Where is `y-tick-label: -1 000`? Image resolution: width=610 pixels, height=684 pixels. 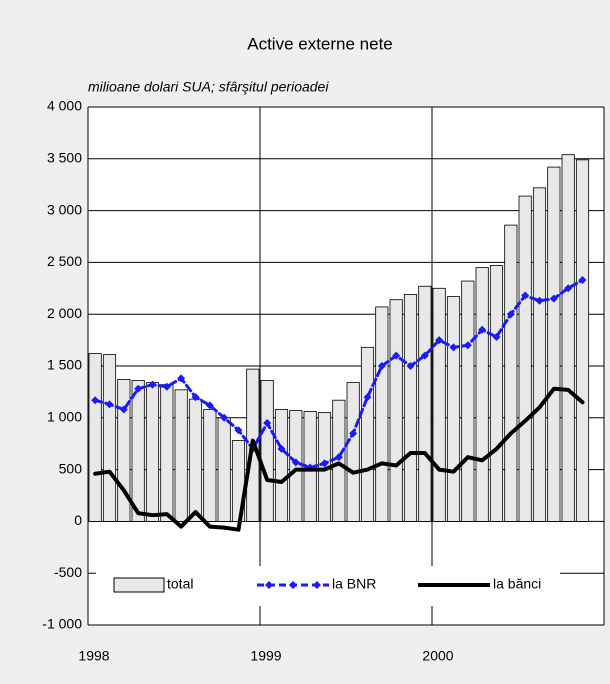 y-tick-label: -1 000 is located at coordinates (62, 624).